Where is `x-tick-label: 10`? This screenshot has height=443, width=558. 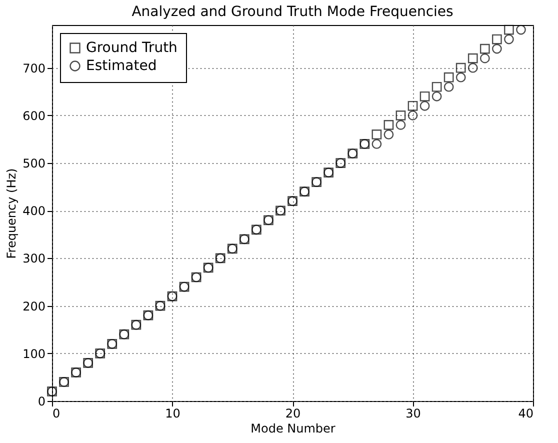 x-tick-label: 10 is located at coordinates (172, 413).